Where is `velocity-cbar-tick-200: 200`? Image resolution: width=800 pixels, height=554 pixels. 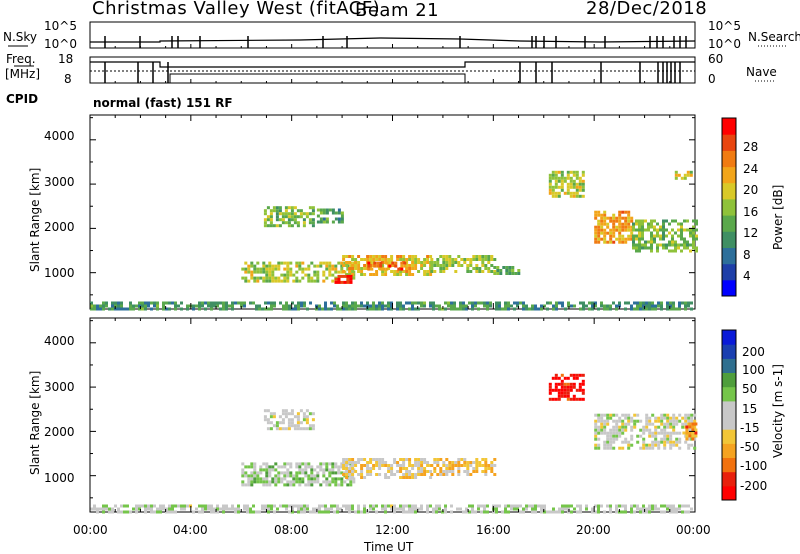
velocity-cbar-tick-200: 200 is located at coordinates (753, 352).